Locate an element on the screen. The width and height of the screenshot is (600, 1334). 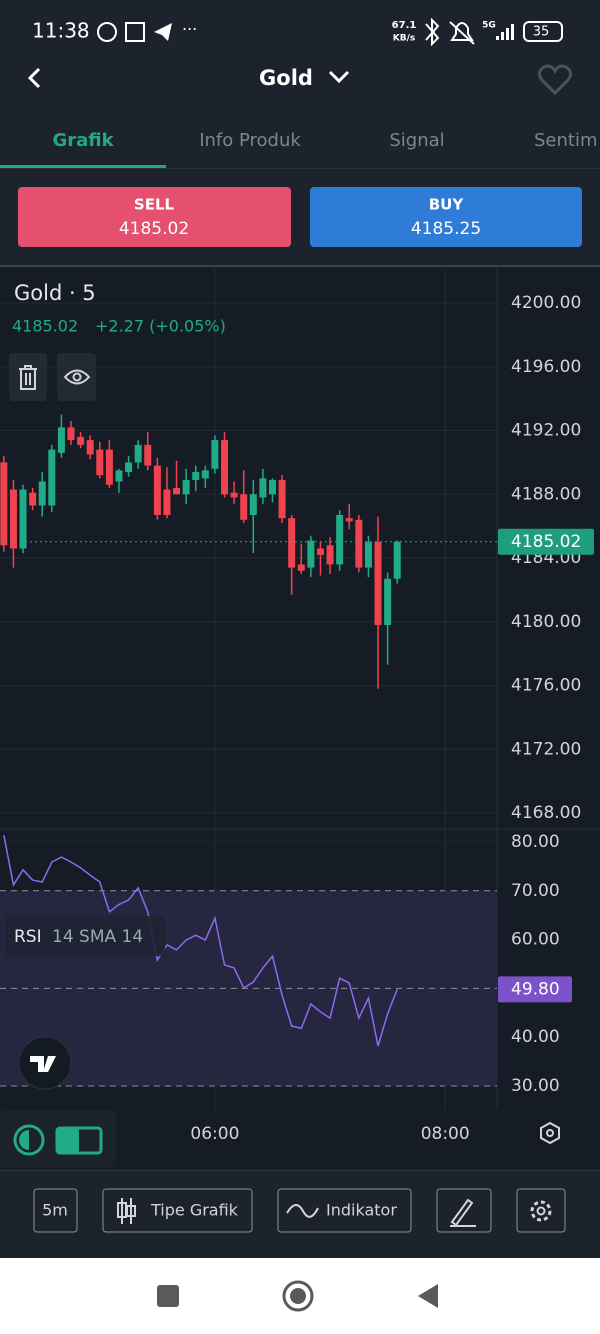
gear-hub is located at coordinates (541, 1211).